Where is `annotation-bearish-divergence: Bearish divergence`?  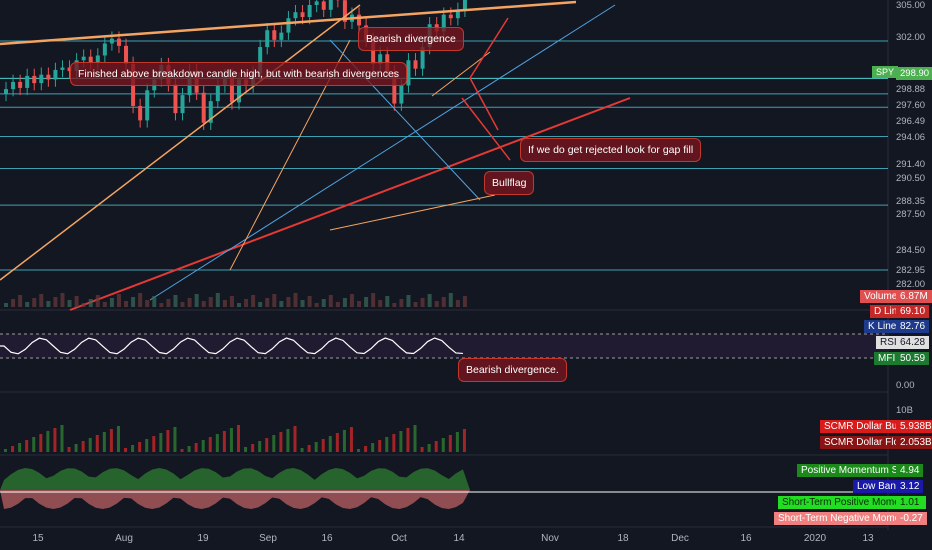 annotation-bearish-divergence: Bearish divergence is located at coordinates (411, 39).